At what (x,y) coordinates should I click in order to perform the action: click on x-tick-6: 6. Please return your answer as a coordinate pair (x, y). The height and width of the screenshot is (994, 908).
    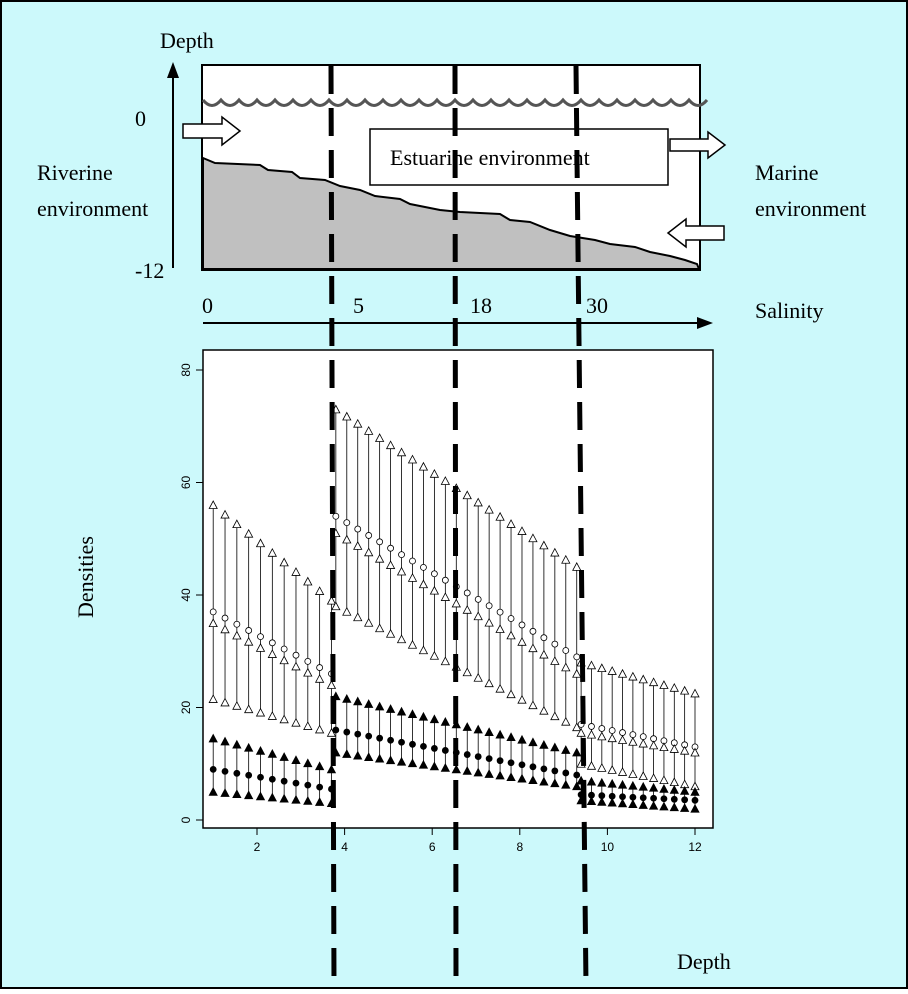
    Looking at the image, I should click on (432, 841).